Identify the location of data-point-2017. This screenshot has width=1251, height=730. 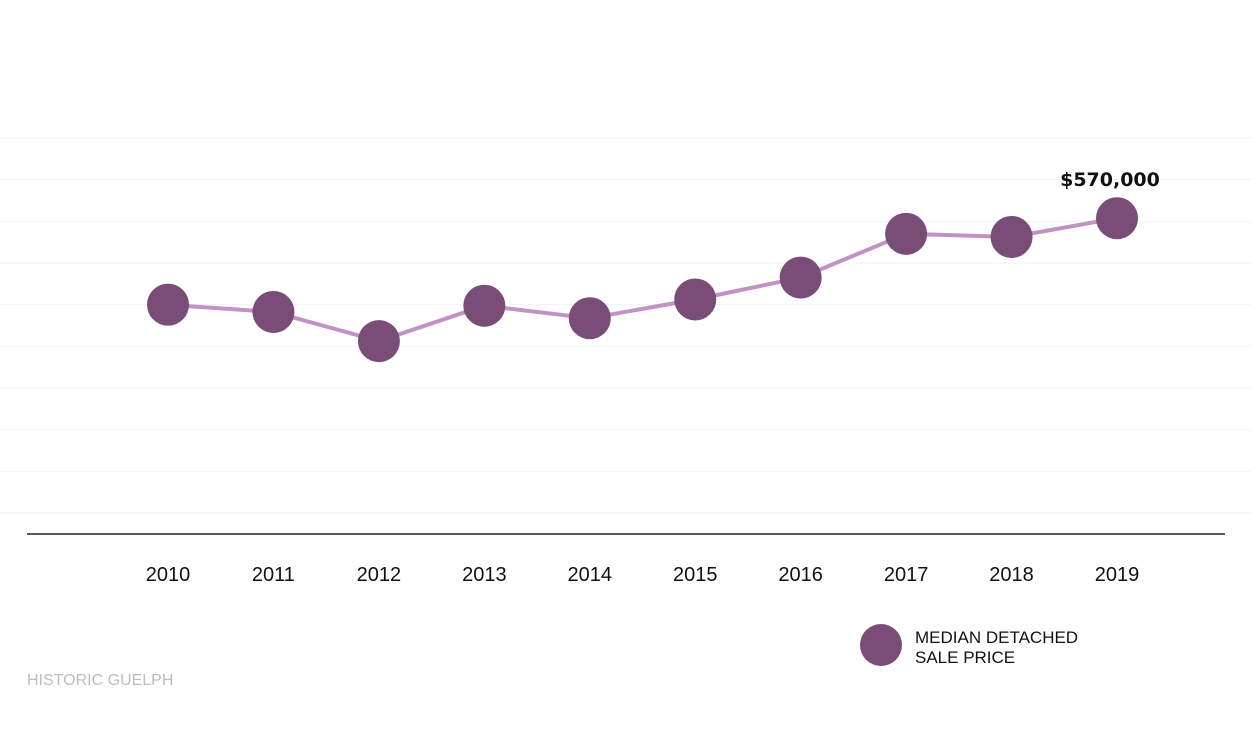
(906, 233).